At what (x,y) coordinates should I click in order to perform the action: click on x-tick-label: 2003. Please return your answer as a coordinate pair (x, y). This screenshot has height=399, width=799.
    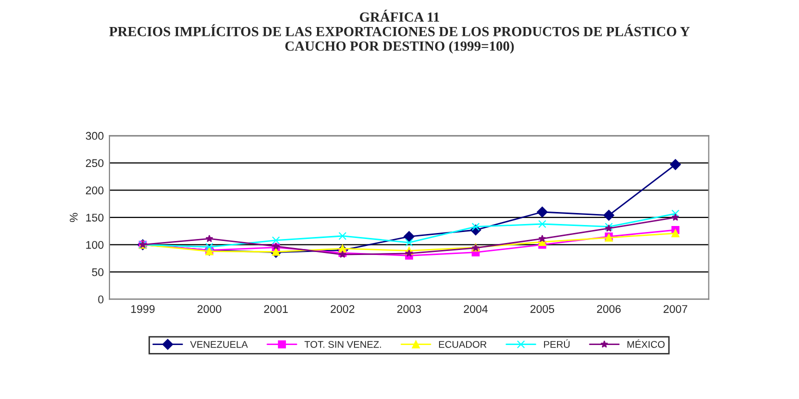
    Looking at the image, I should click on (409, 309).